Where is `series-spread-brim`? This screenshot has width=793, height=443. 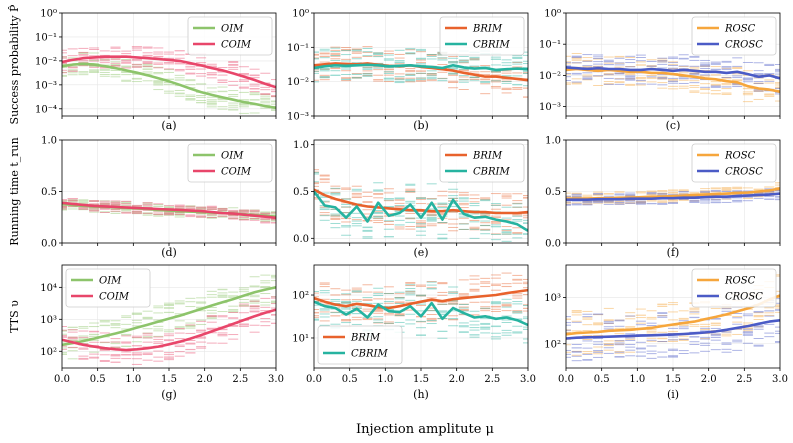
series-spread-brim is located at coordinates (421, 202).